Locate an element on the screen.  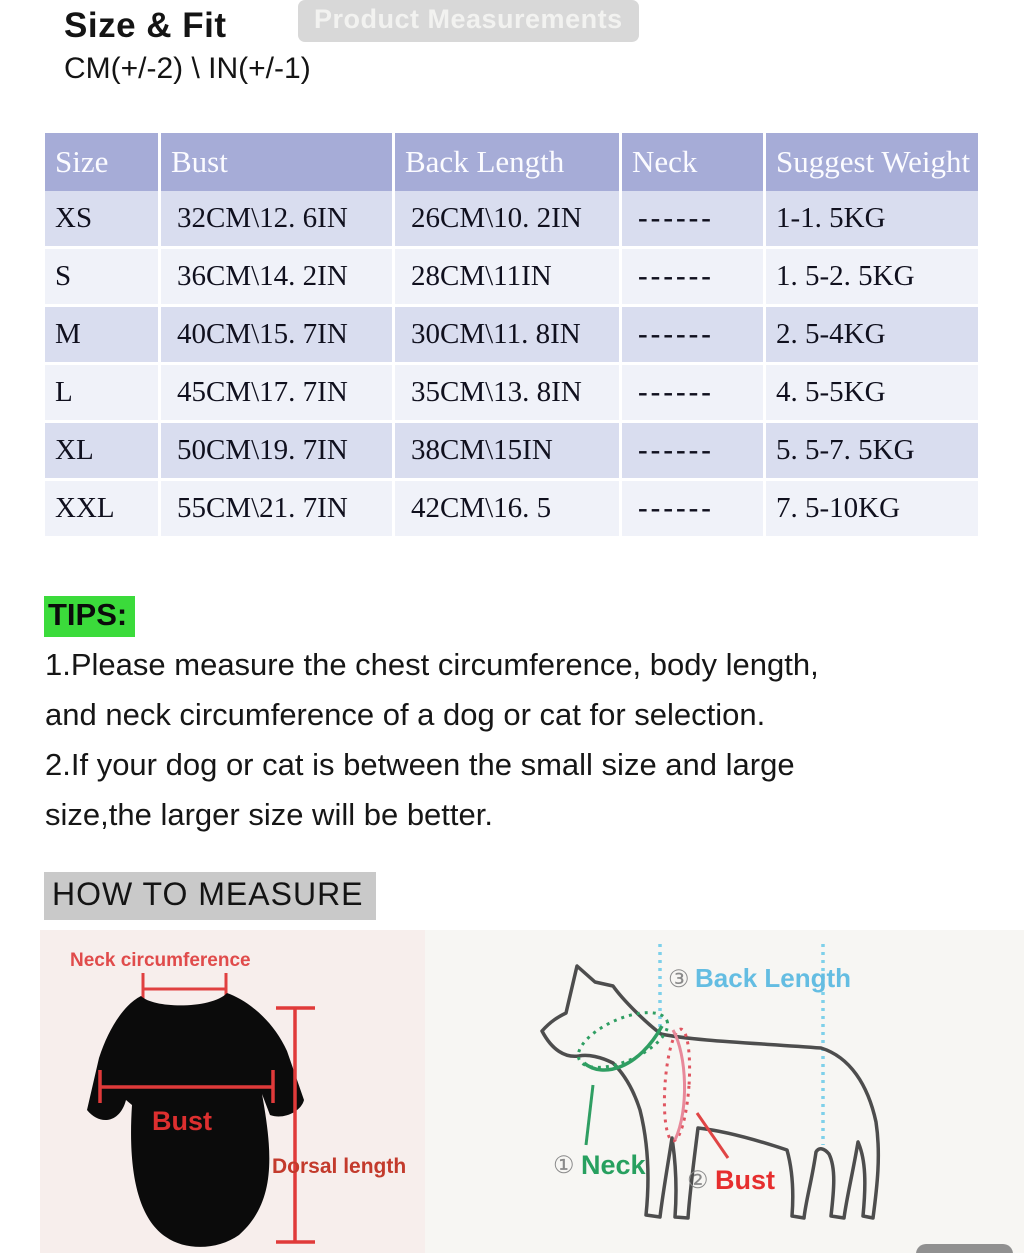
cell-size: XXL is located at coordinates (101, 508).